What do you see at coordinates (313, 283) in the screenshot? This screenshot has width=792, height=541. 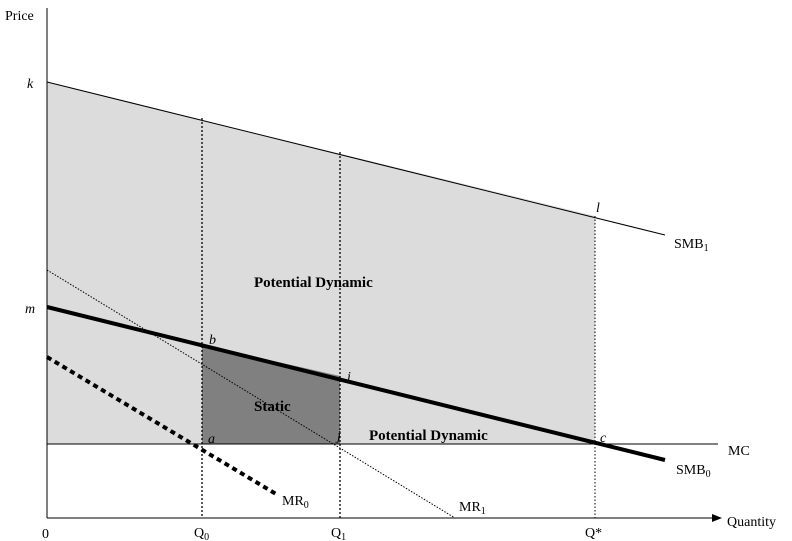 I see `potential-dynamic-upper-label: Potential Dynamic` at bounding box center [313, 283].